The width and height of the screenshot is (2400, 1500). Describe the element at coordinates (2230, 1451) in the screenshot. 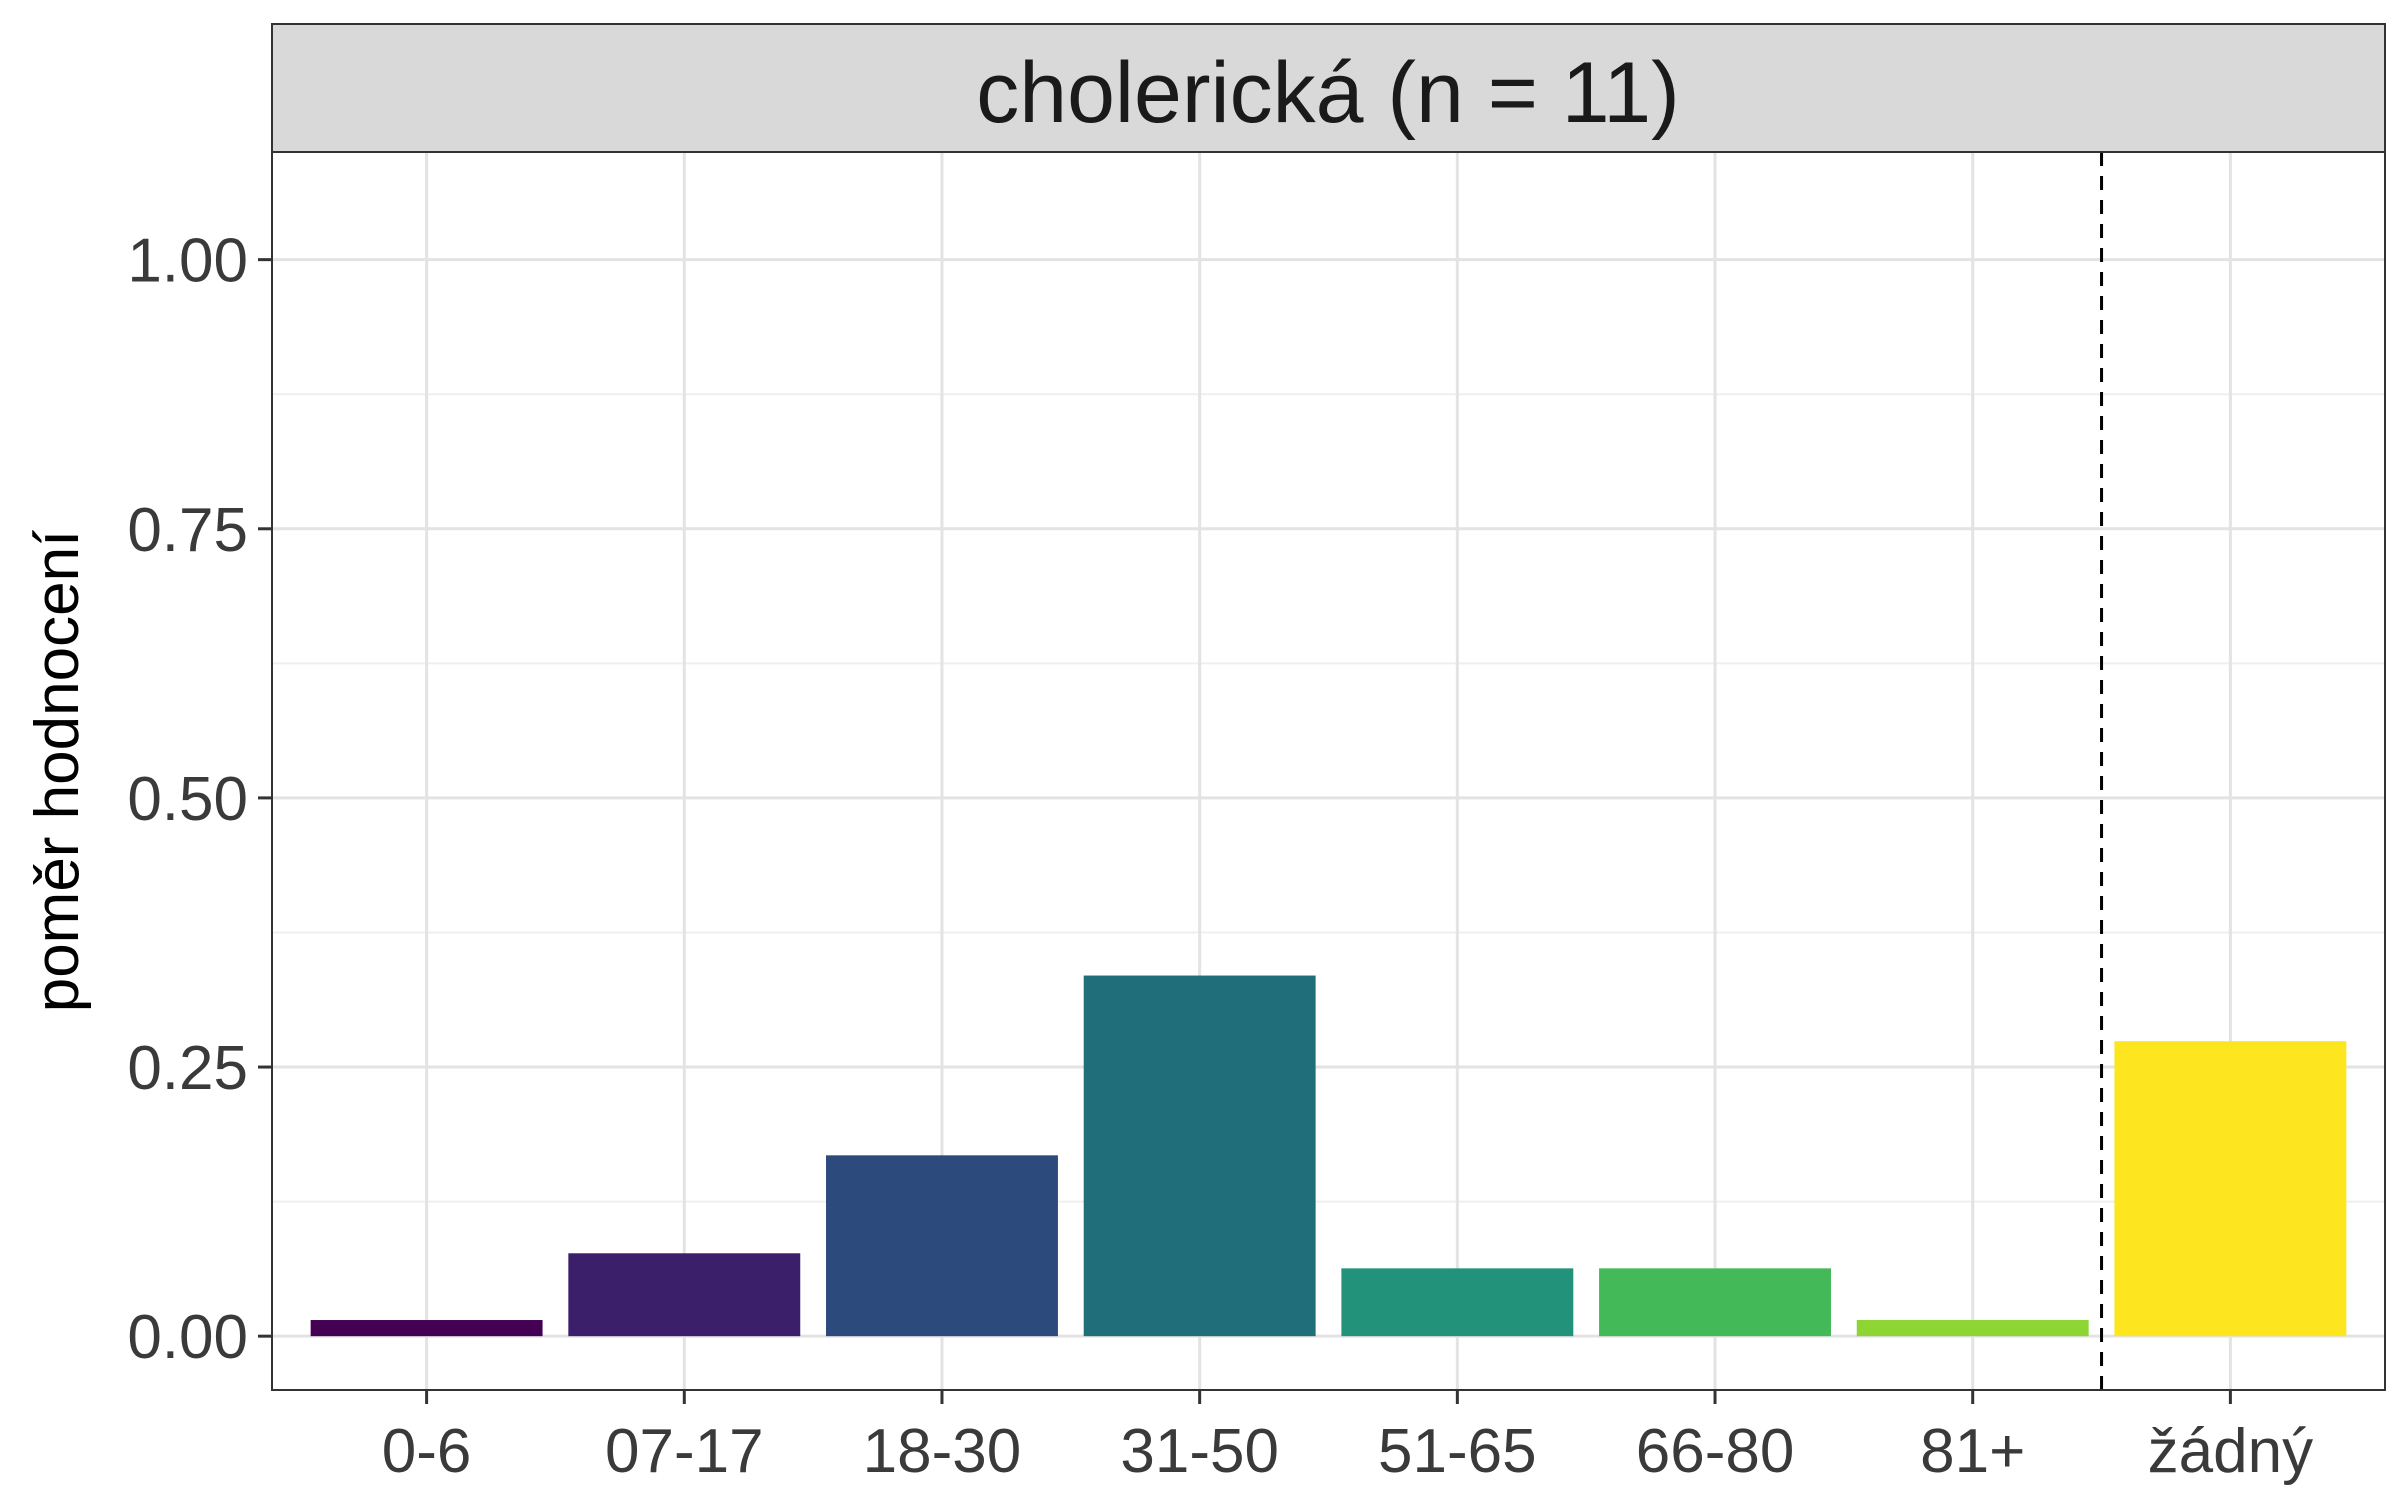

I see `x-tick-label: žádný` at that location.